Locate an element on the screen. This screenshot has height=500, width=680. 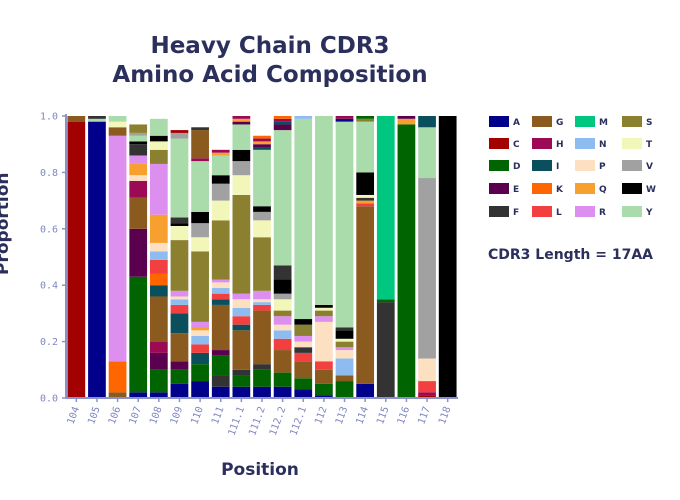
bar-segment-111.2-E is located at coordinates (262, 146).